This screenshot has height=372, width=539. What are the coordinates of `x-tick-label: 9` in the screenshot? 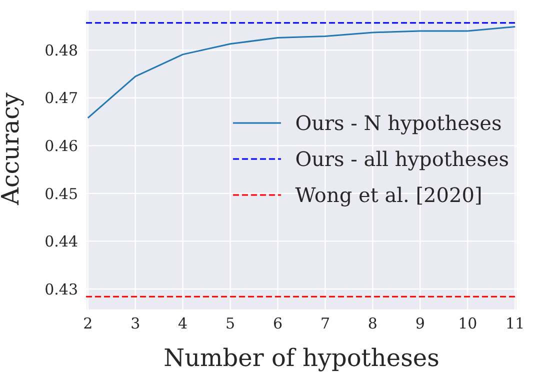 It's located at (420, 323).